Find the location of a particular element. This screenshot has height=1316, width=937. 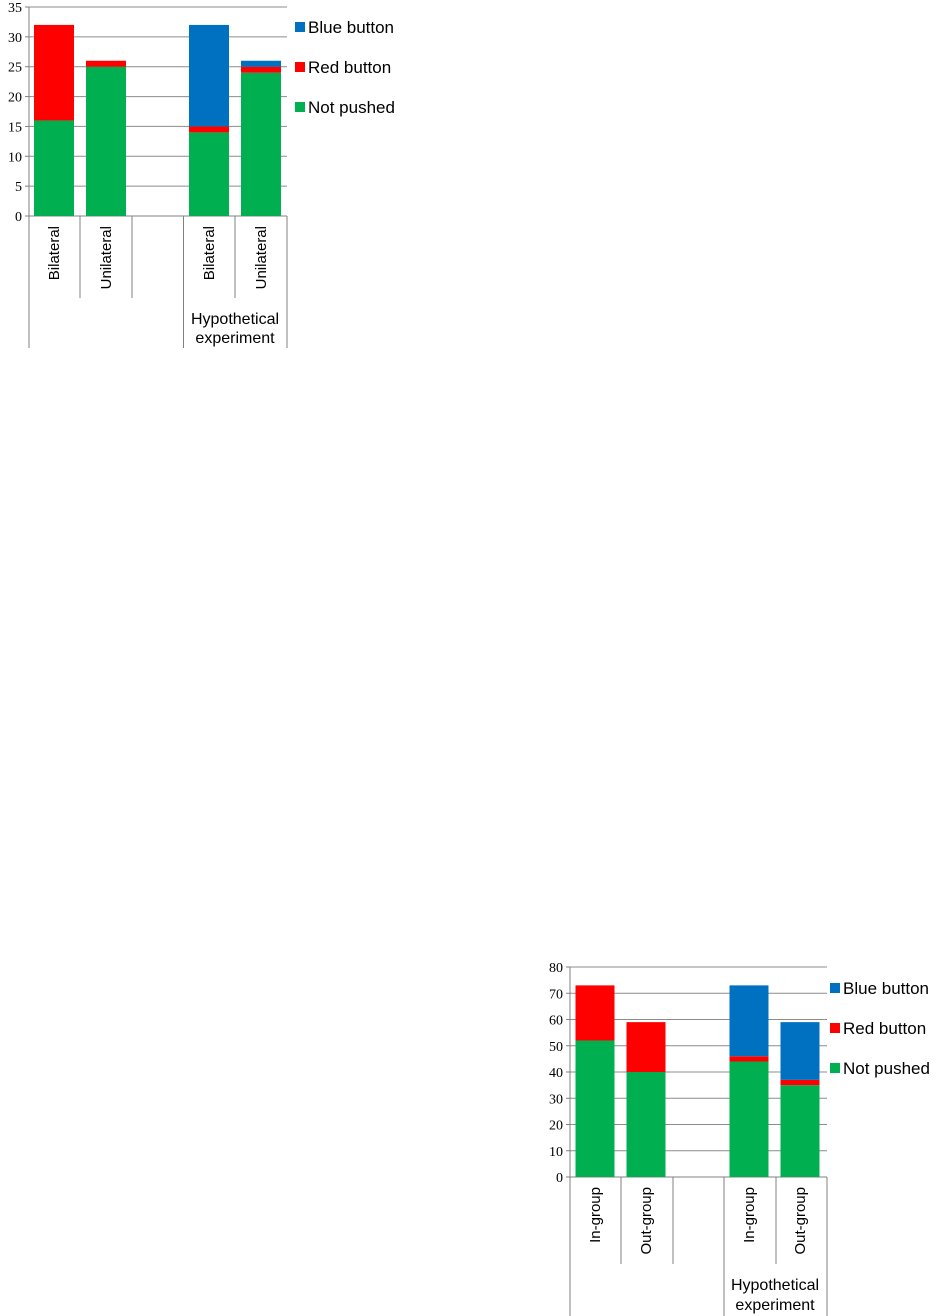

y-tick-label: 80 is located at coordinates (556, 968).